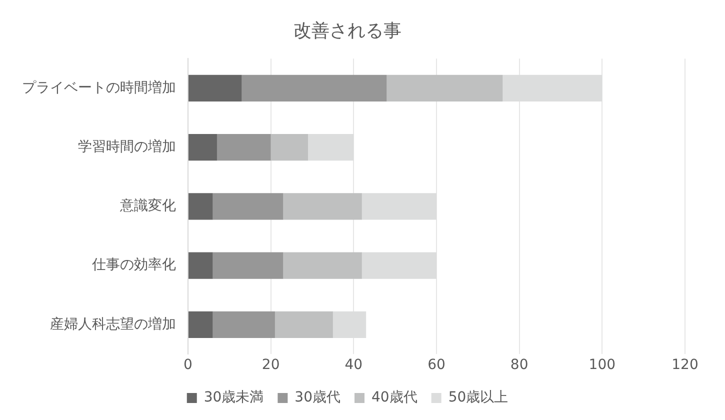  I want to click on chart-title: 改善される事, so click(348, 31).